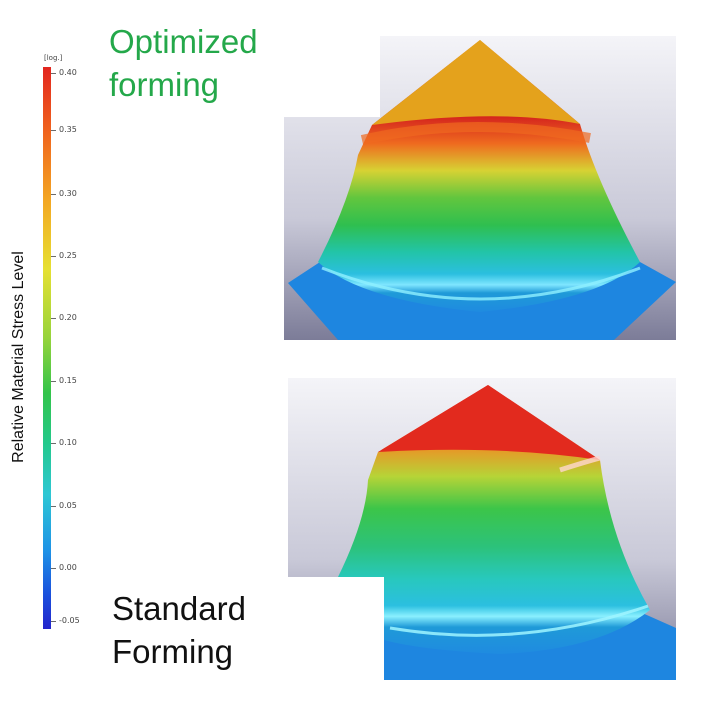  I want to click on colorbar-tick-label: 0.40, so click(68, 72).